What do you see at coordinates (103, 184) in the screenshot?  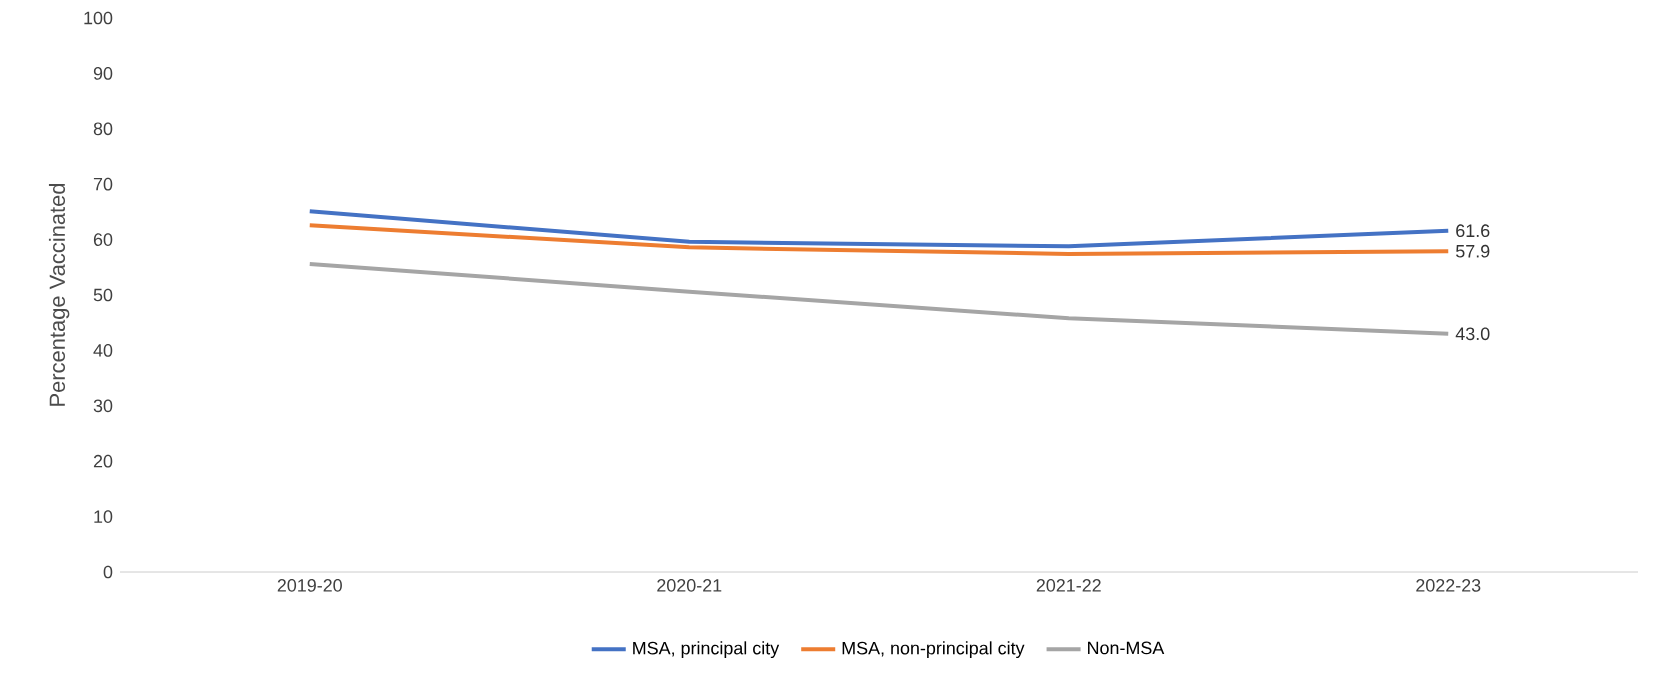 I see `y-tick-label: 70` at bounding box center [103, 184].